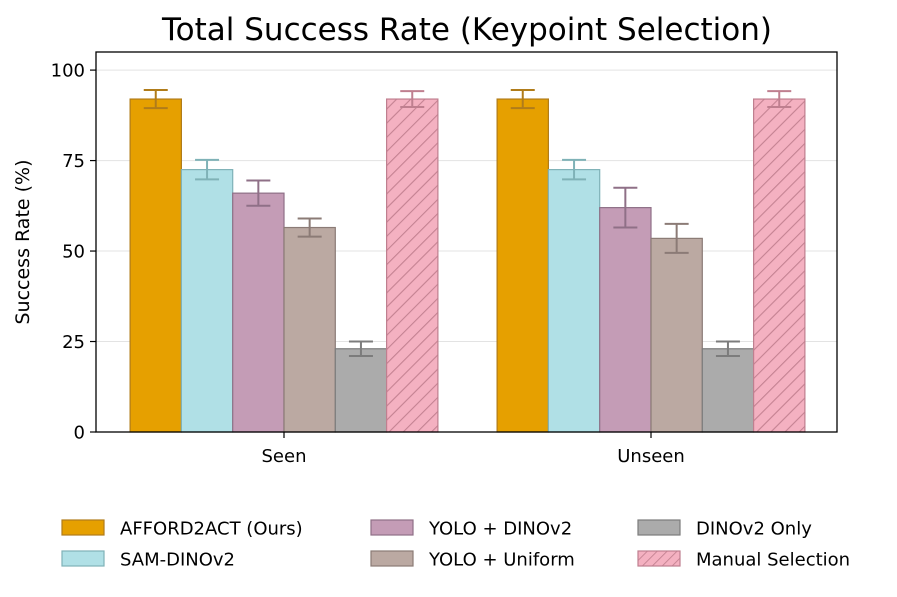  I want to click on bar-manual-selection-unseen, so click(779, 265).